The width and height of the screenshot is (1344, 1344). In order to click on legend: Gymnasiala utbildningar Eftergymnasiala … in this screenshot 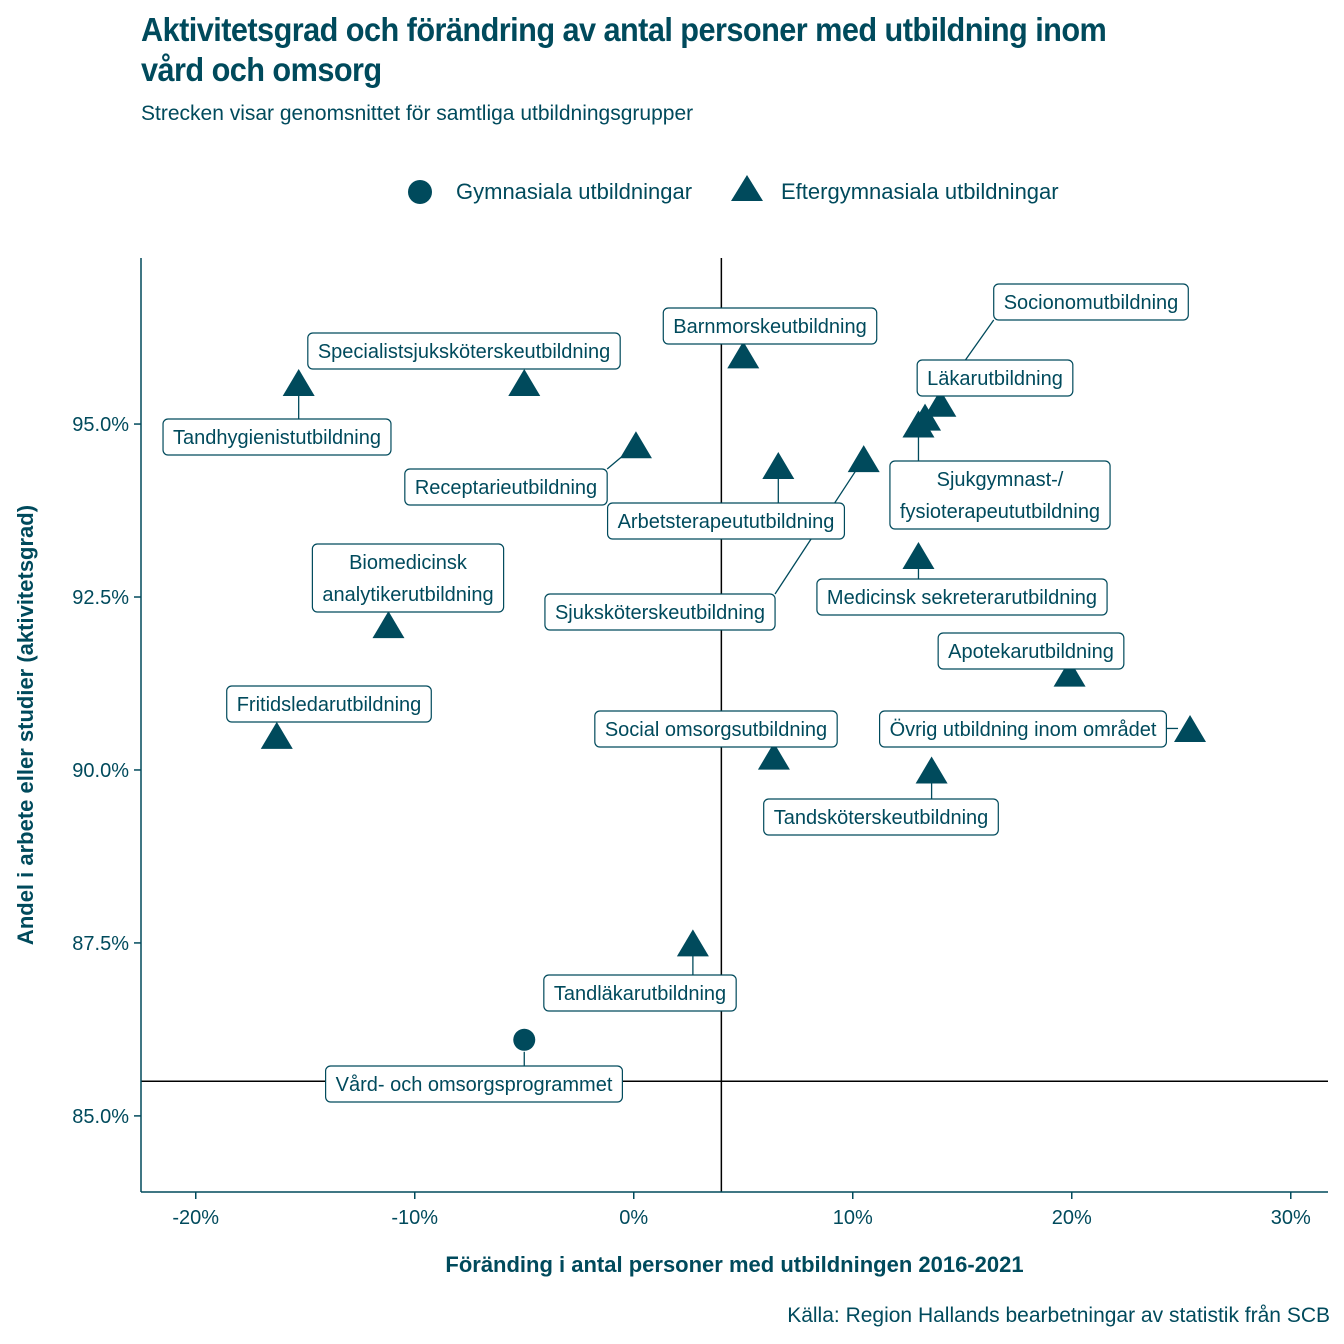, I will do `click(672, 192)`.